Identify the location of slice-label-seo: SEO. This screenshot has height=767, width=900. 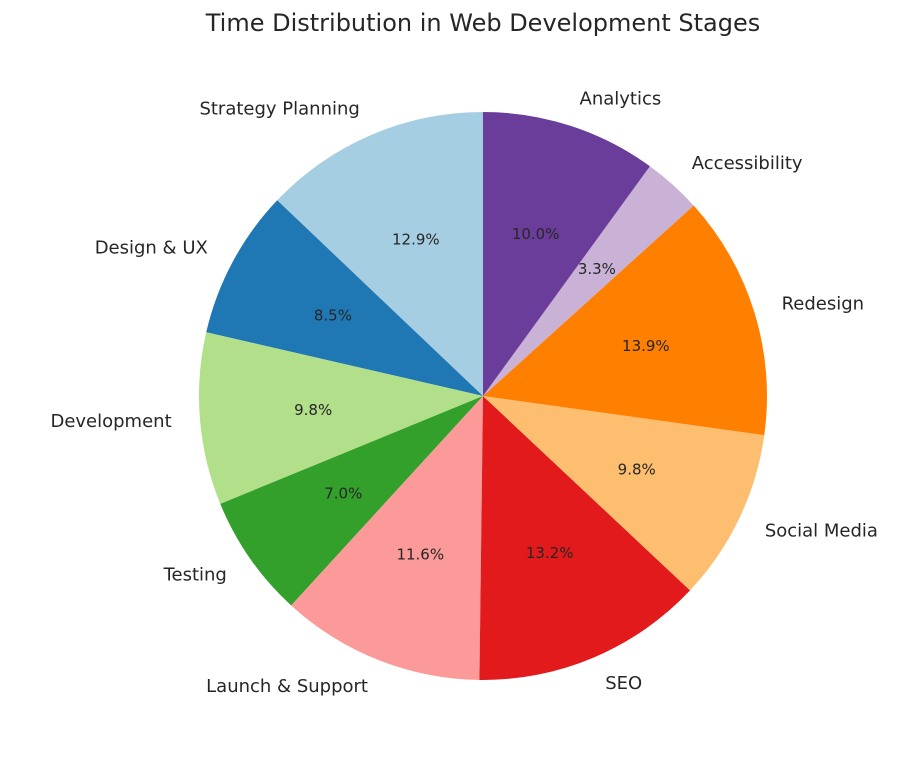
(623, 683).